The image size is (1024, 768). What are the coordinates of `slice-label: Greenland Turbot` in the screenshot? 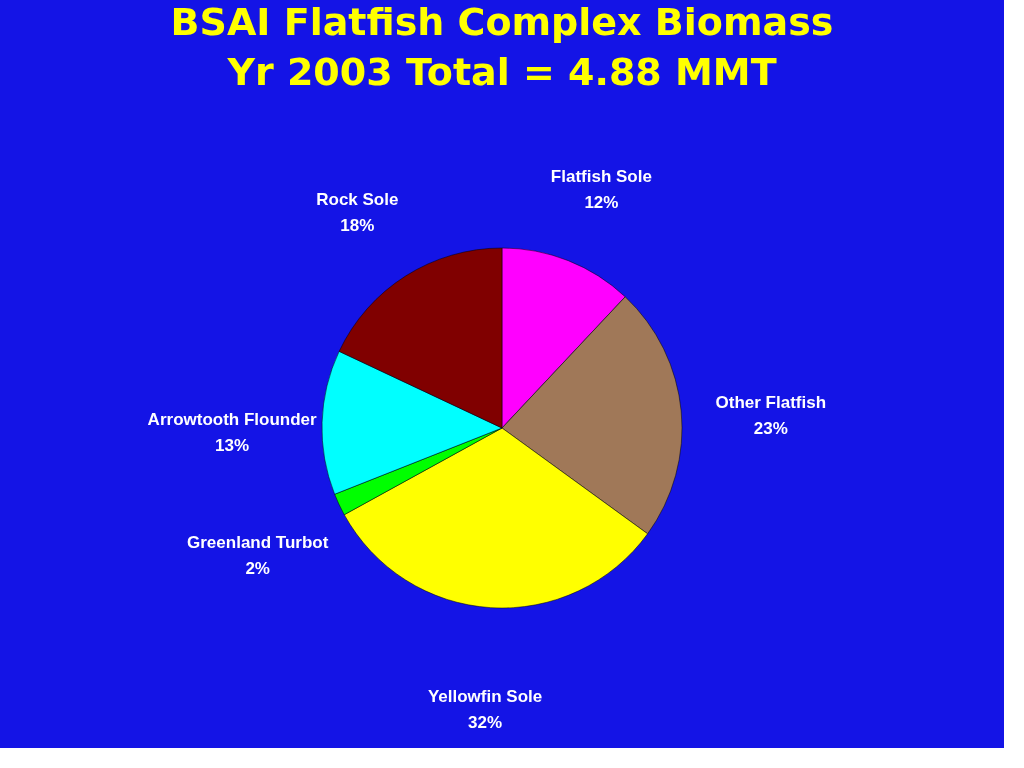 It's located at (258, 542).